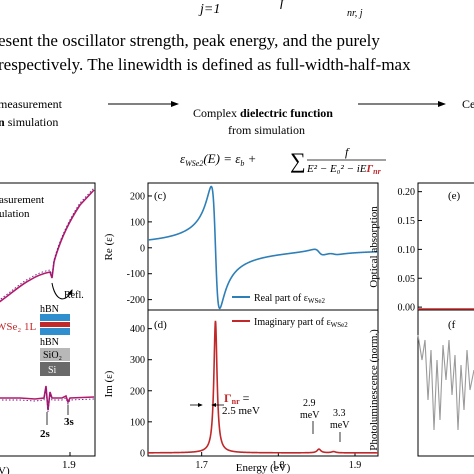  I want to click on imaginary-part-curve, so click(263, 387).